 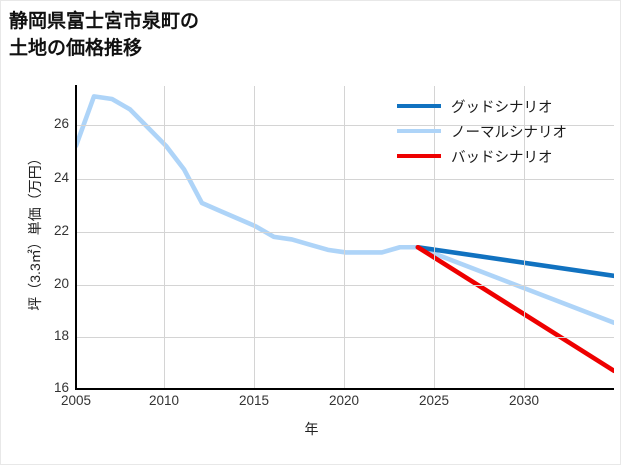 I want to click on legend-item-normal: ノーマルシナリオ, so click(x=482, y=131).